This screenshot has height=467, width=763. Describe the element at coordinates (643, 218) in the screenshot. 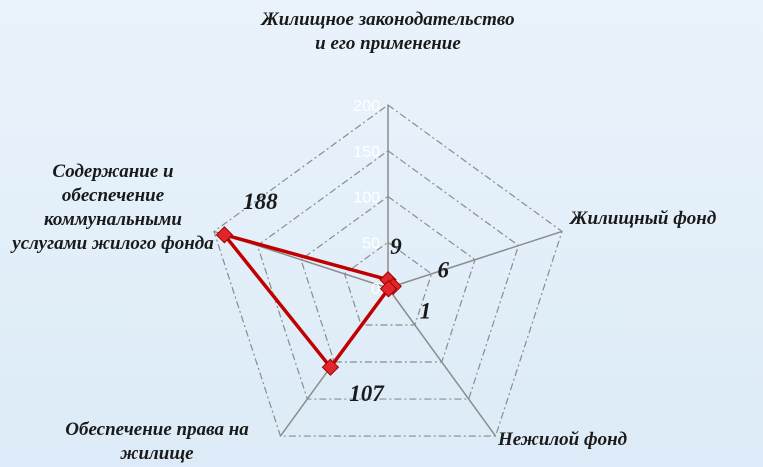

I see `category-label: Жилищный фонд` at that location.